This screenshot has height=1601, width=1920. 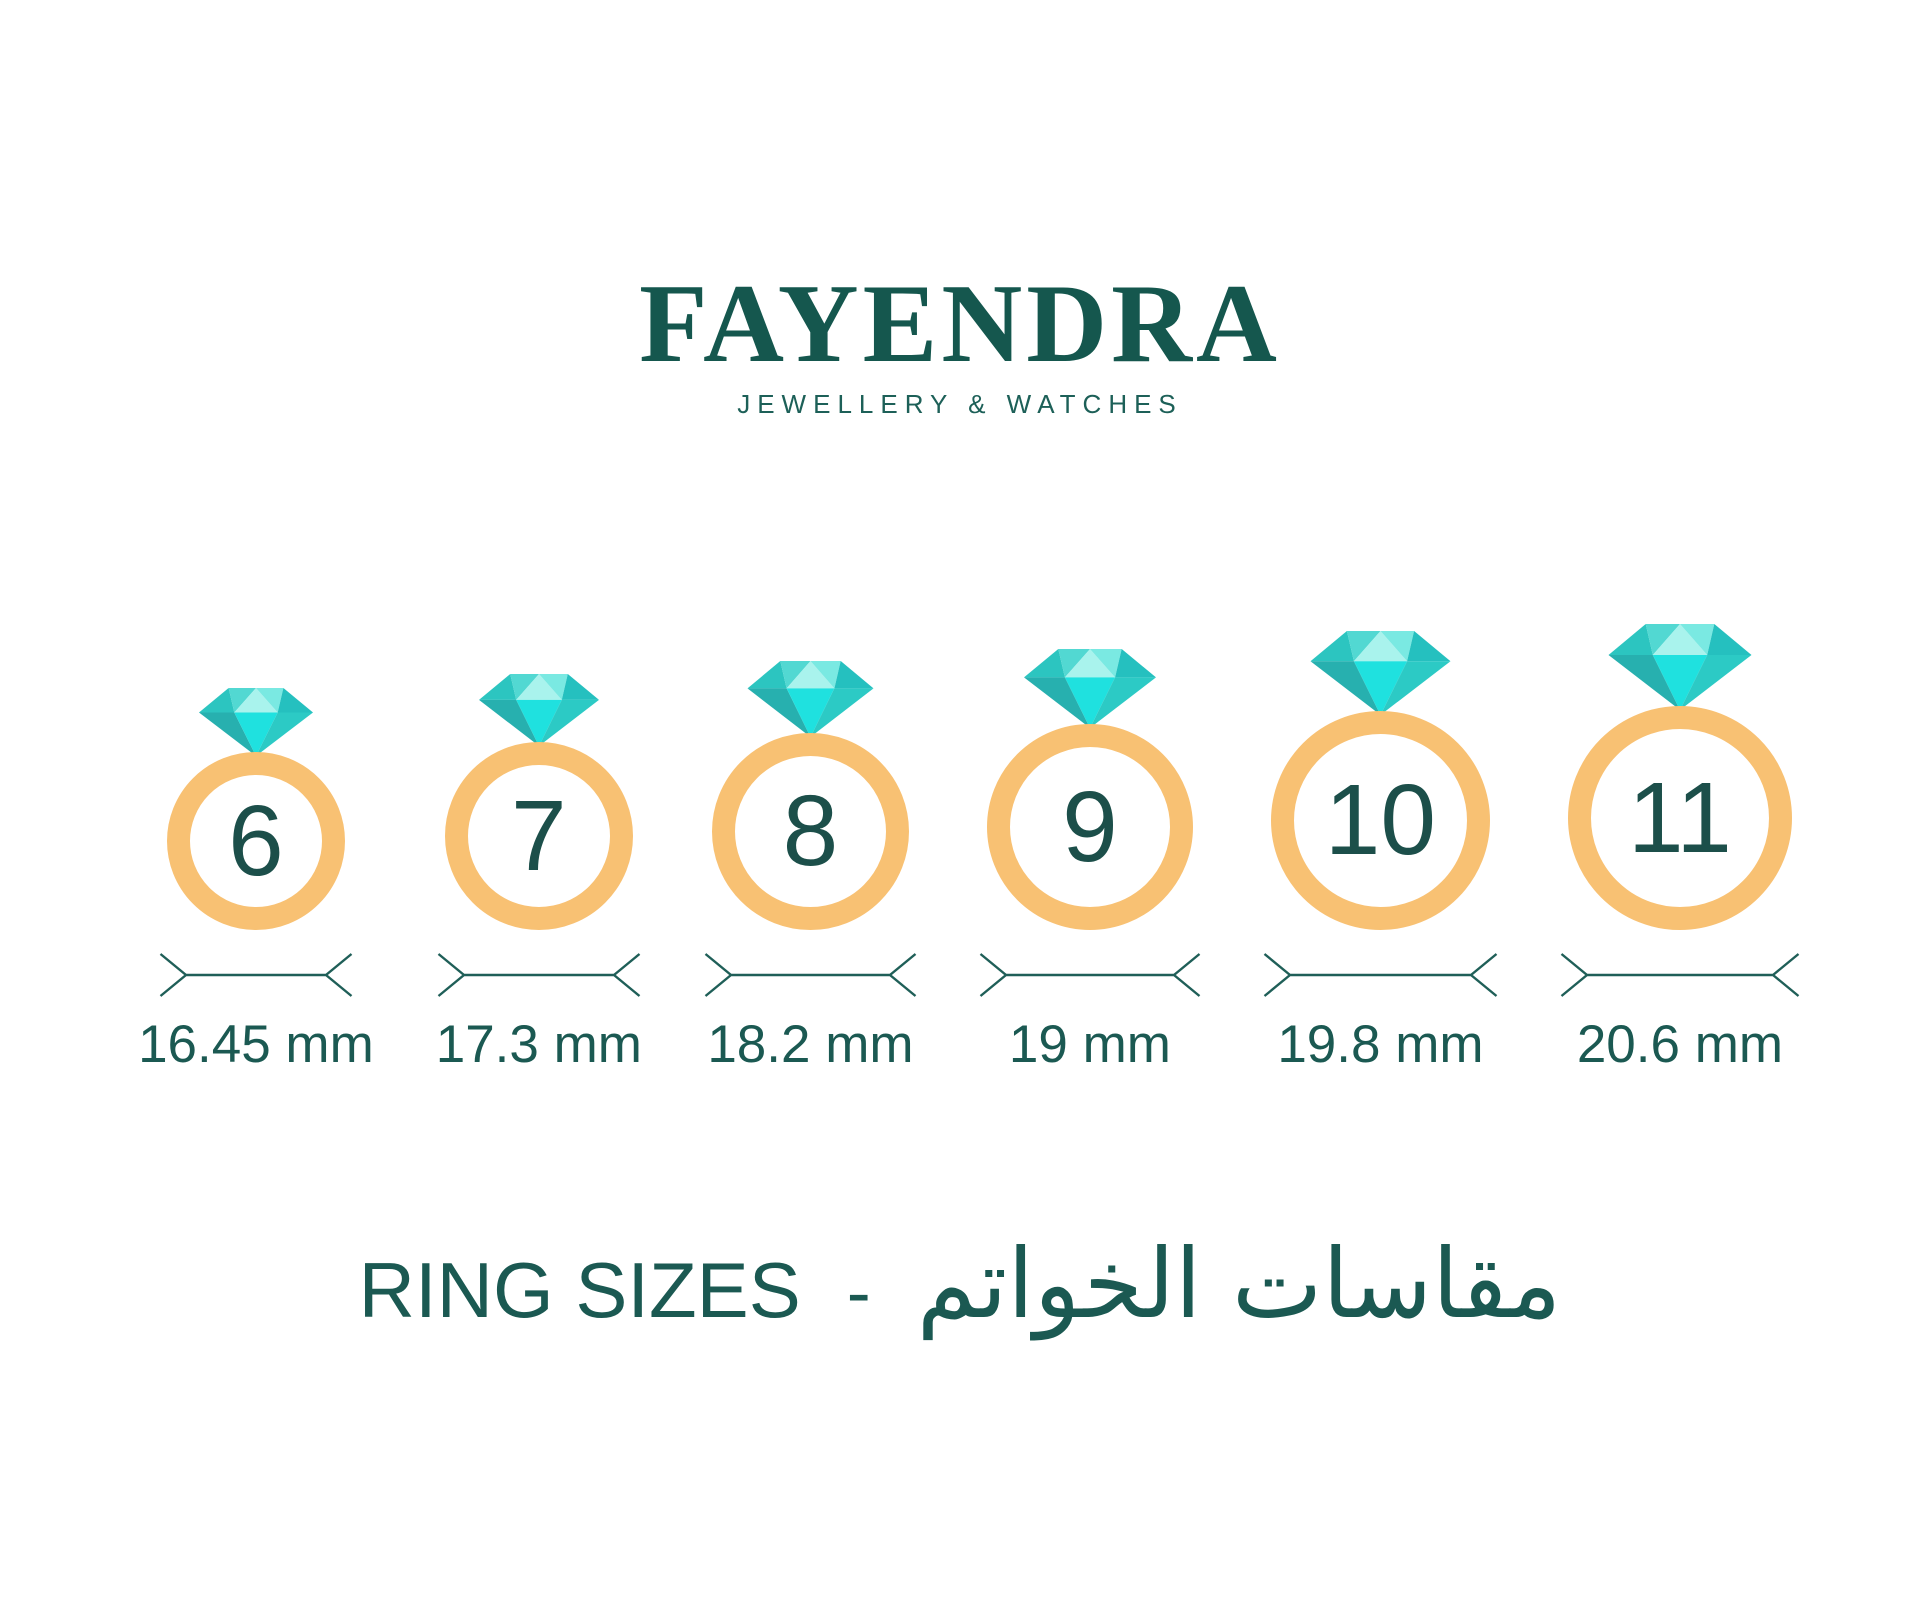 I want to click on ring-item: 8 18.2 mm, so click(x=810, y=868).